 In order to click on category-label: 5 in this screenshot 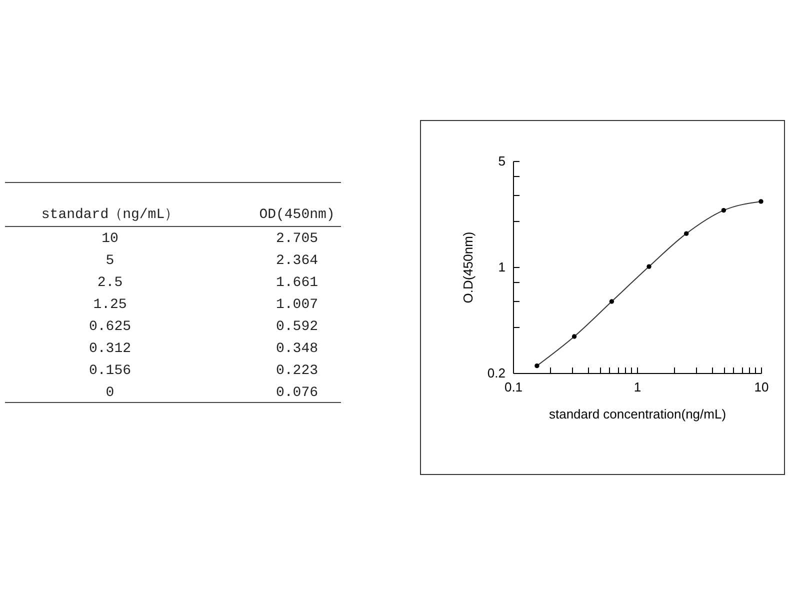, I will do `click(110, 261)`.